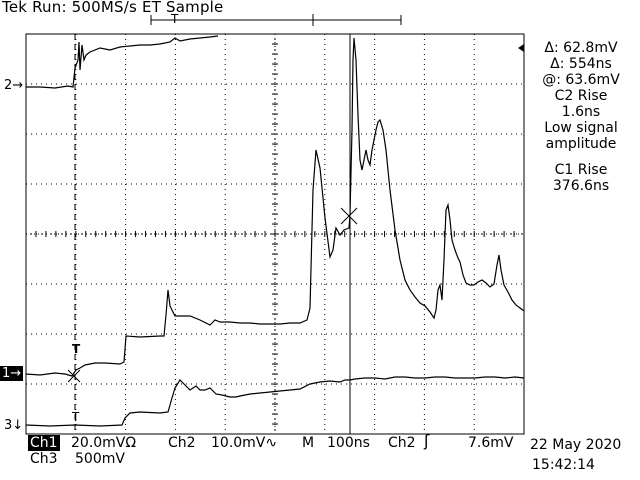  I want to click on trigger-level: 7.6mV, so click(491, 443).